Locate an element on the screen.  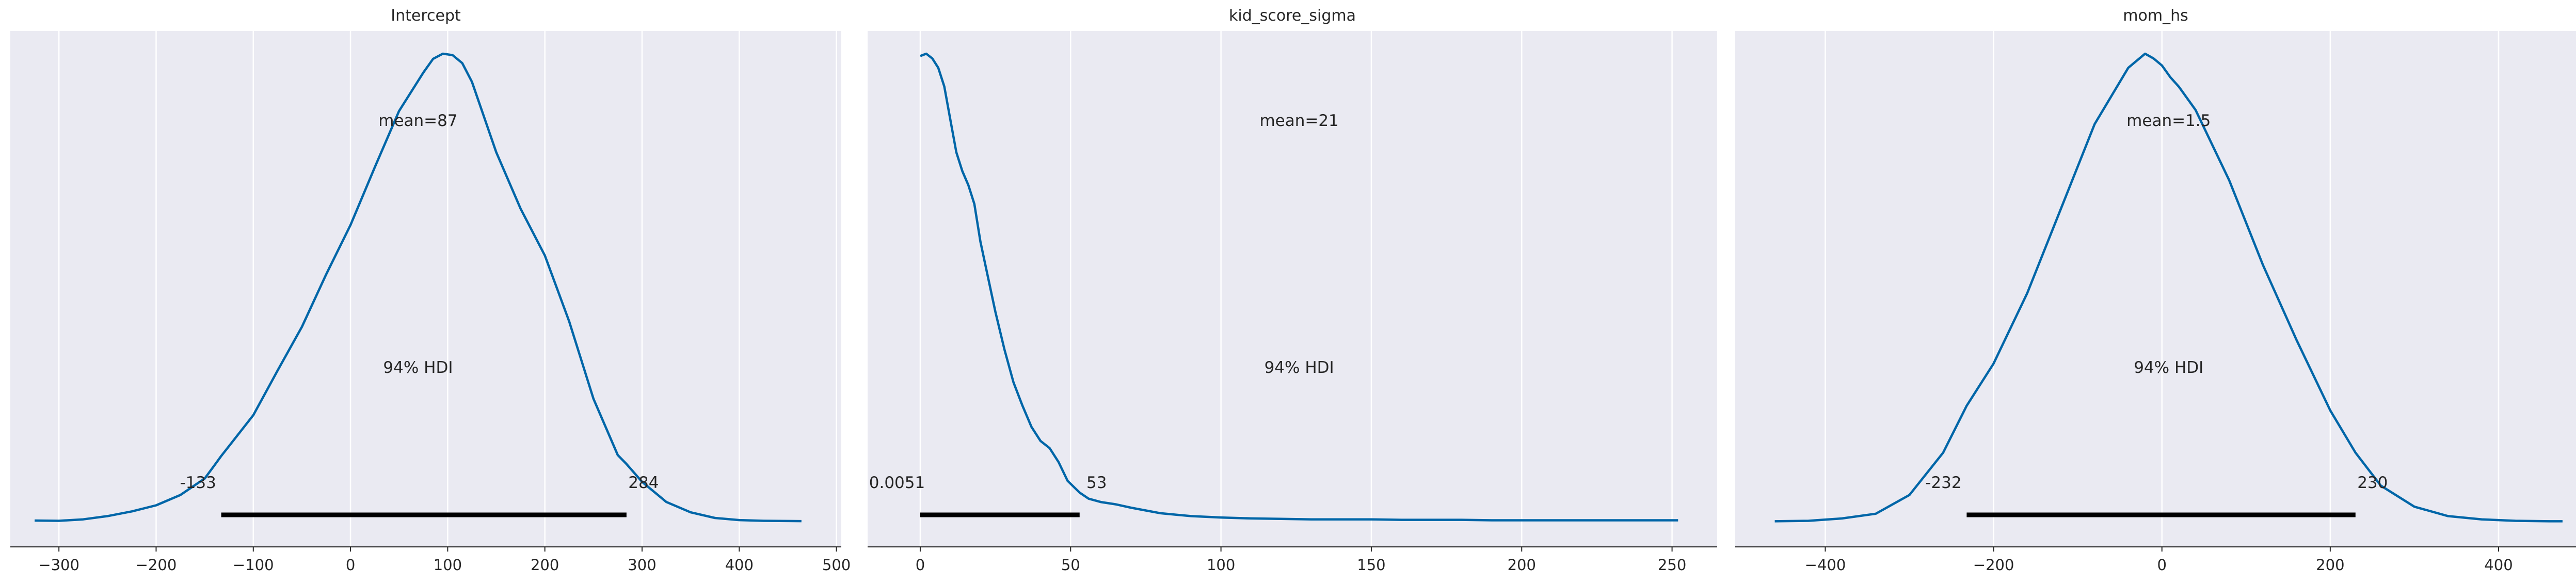
tick-label: −100 is located at coordinates (253, 565).